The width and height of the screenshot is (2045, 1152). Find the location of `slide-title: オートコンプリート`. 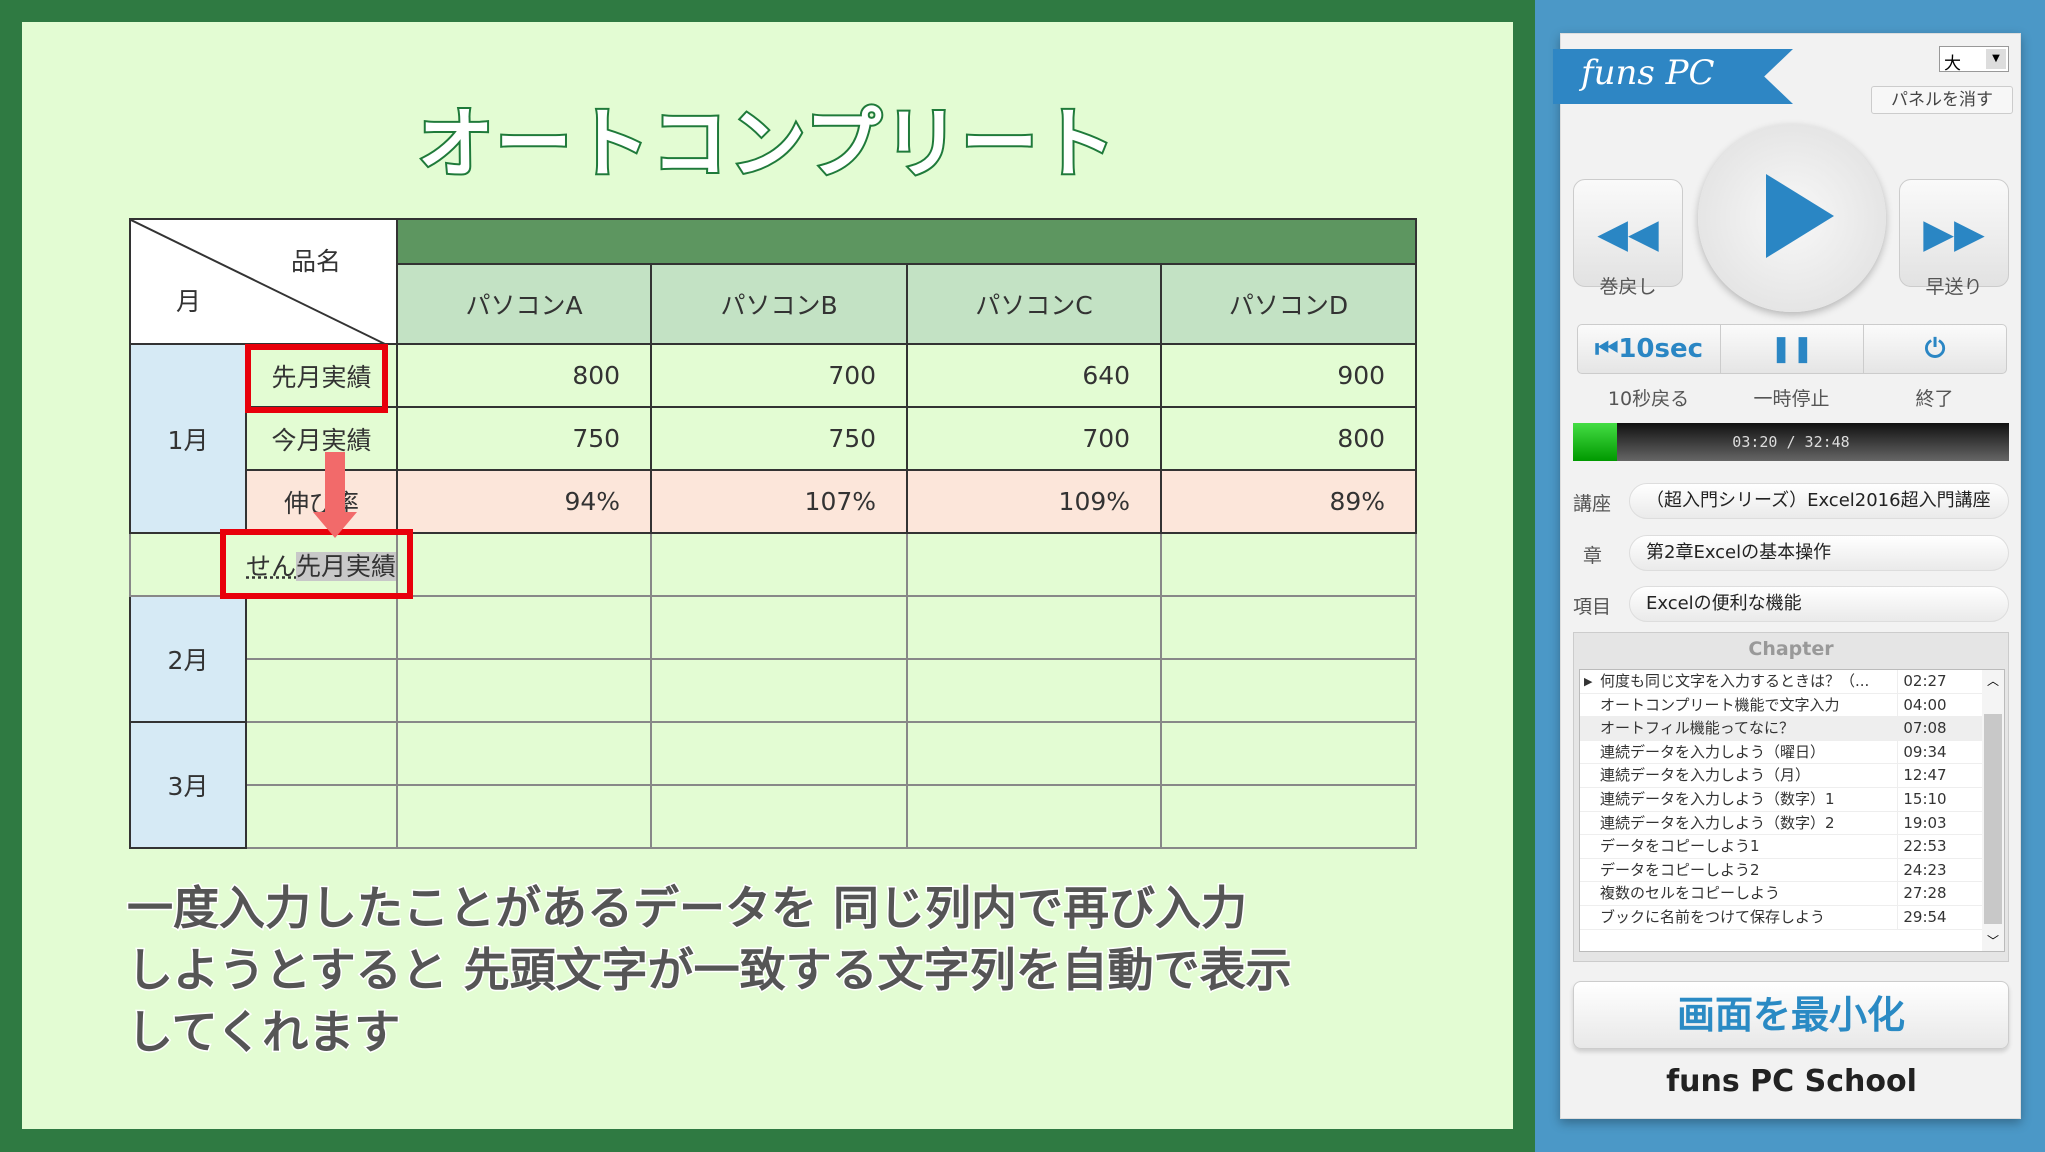

slide-title: オートコンプリート is located at coordinates (767, 143).